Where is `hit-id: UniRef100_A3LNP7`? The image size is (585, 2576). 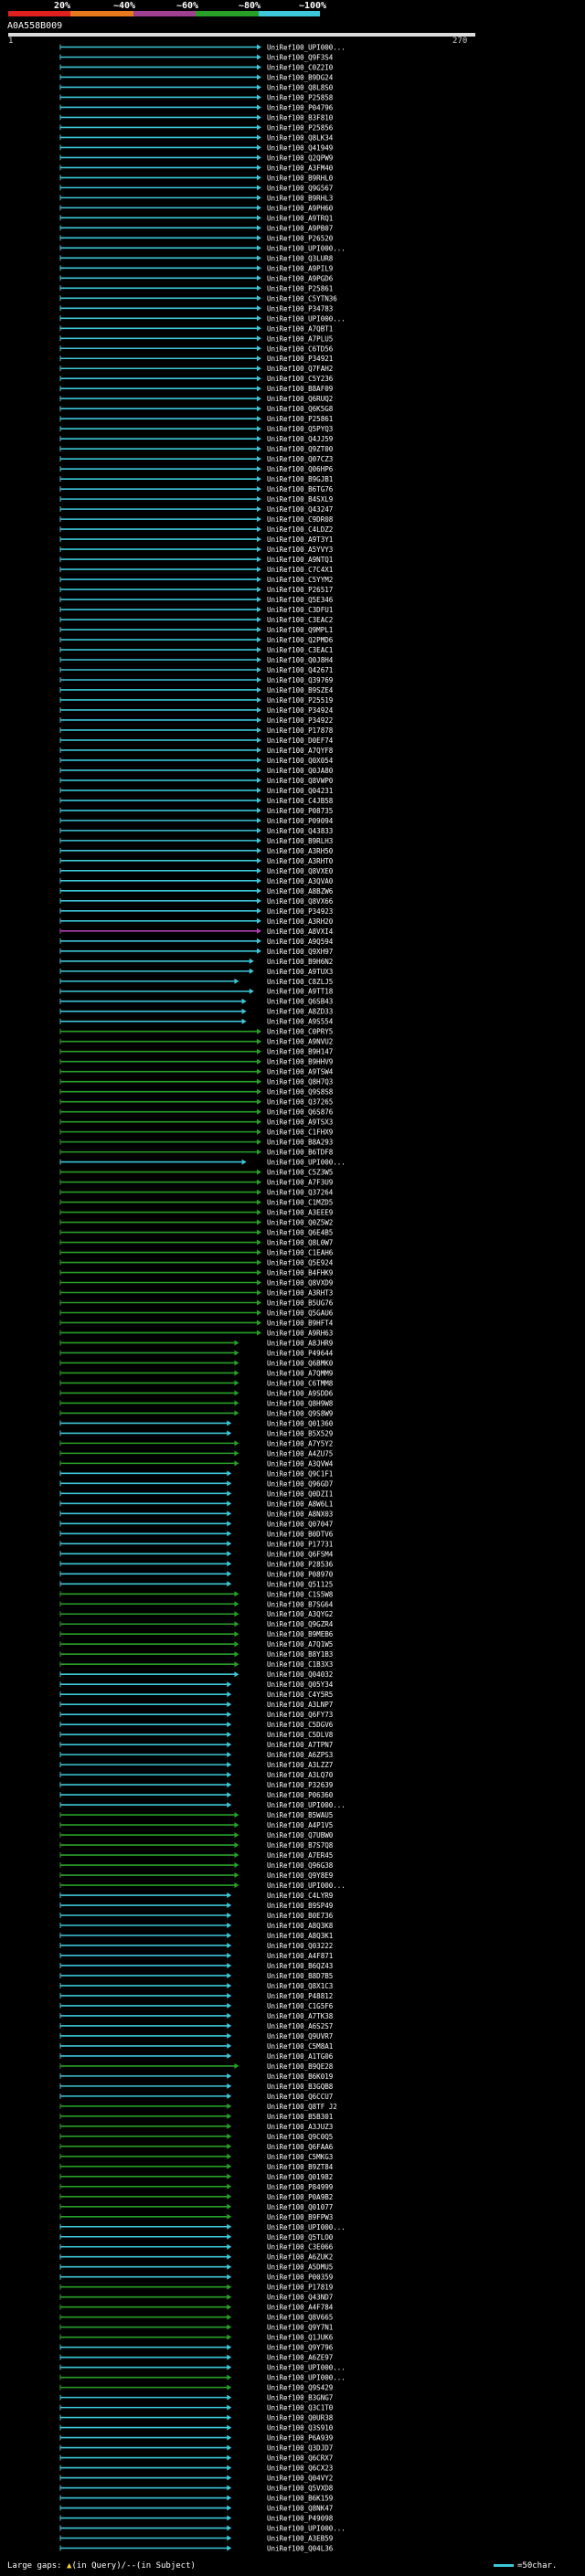
hit-id: UniRef100_A3LNP7 is located at coordinates (300, 1705).